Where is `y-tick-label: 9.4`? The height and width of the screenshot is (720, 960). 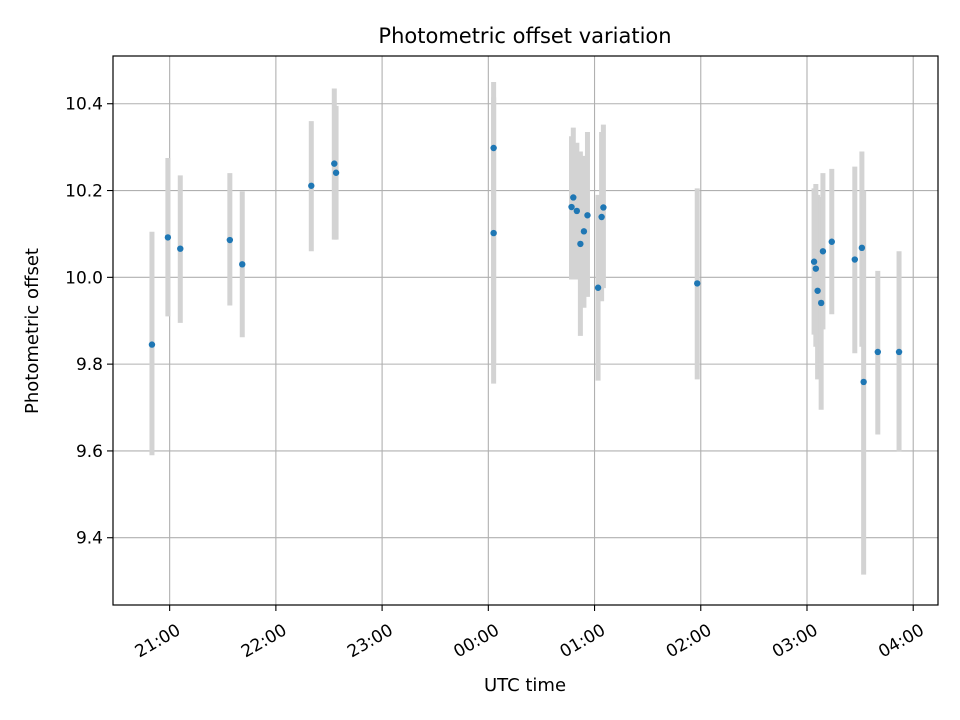 y-tick-label: 9.4 is located at coordinates (89, 539).